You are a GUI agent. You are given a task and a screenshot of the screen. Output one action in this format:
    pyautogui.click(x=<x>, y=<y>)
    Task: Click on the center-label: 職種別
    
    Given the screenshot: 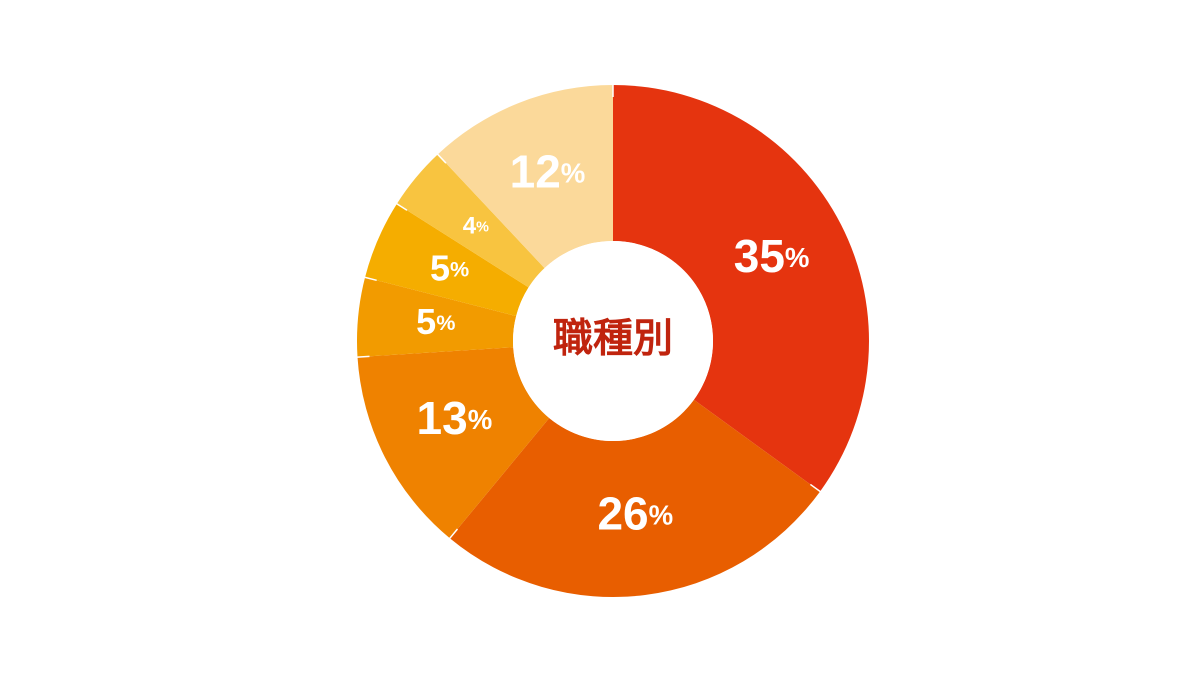 What is the action you would take?
    pyautogui.click(x=613, y=339)
    